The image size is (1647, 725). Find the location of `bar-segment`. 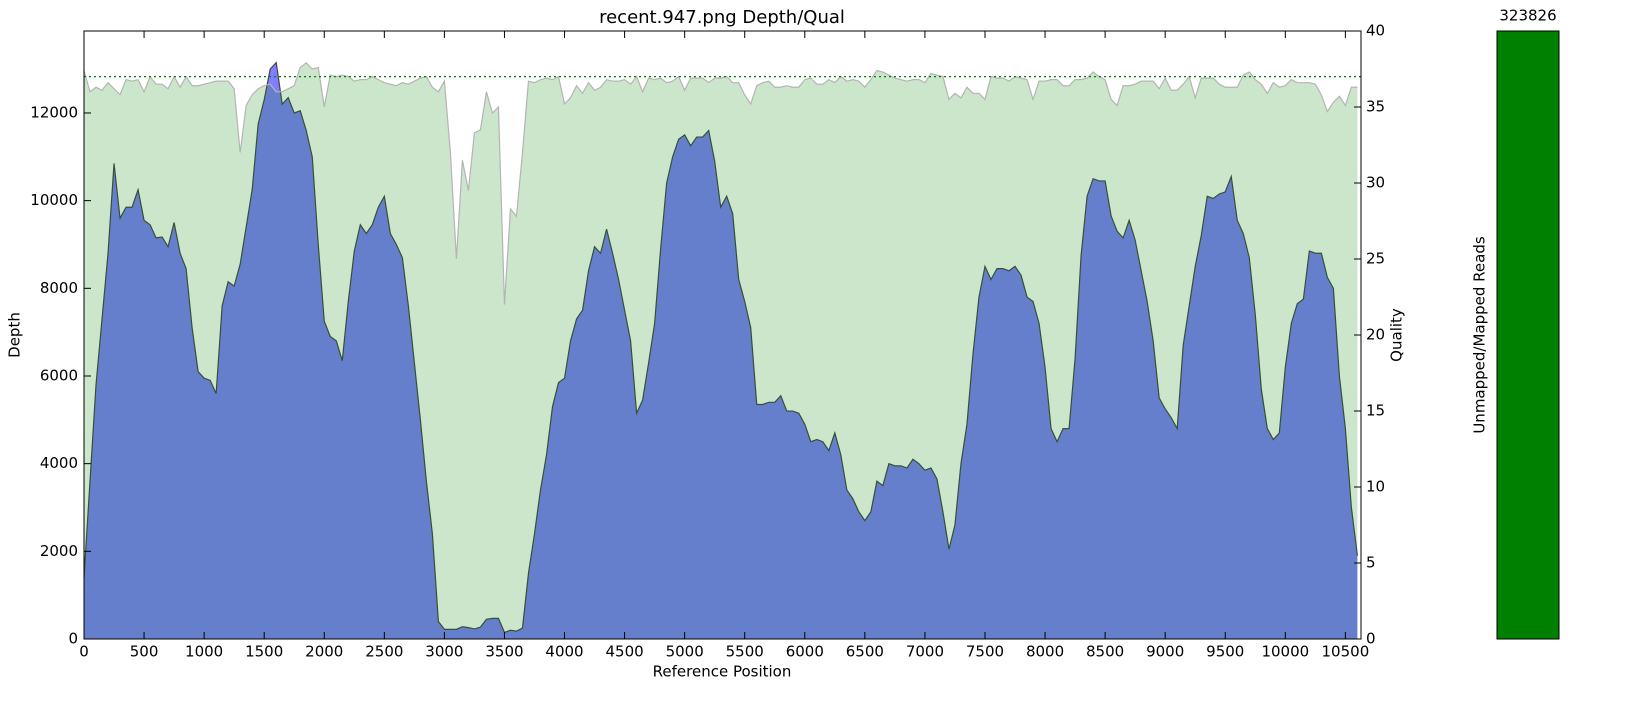

bar-segment is located at coordinates (1528, 335).